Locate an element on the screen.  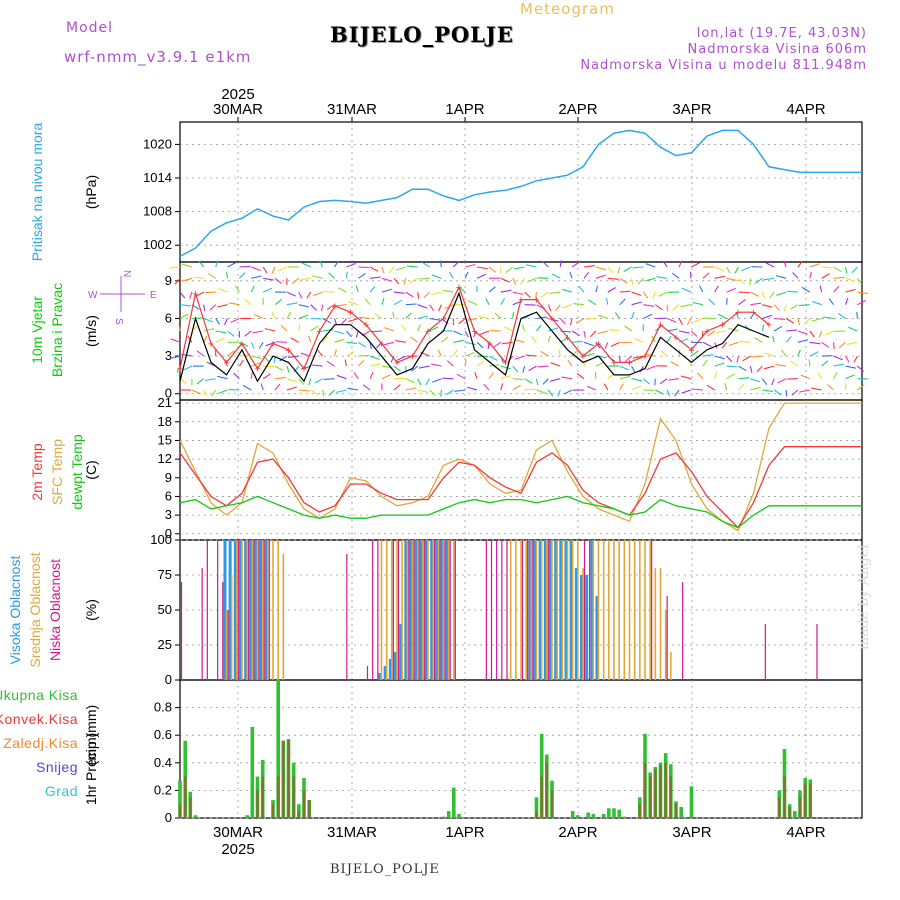
wind-axis-label: 10m Vjetar is located at coordinates (37, 330).